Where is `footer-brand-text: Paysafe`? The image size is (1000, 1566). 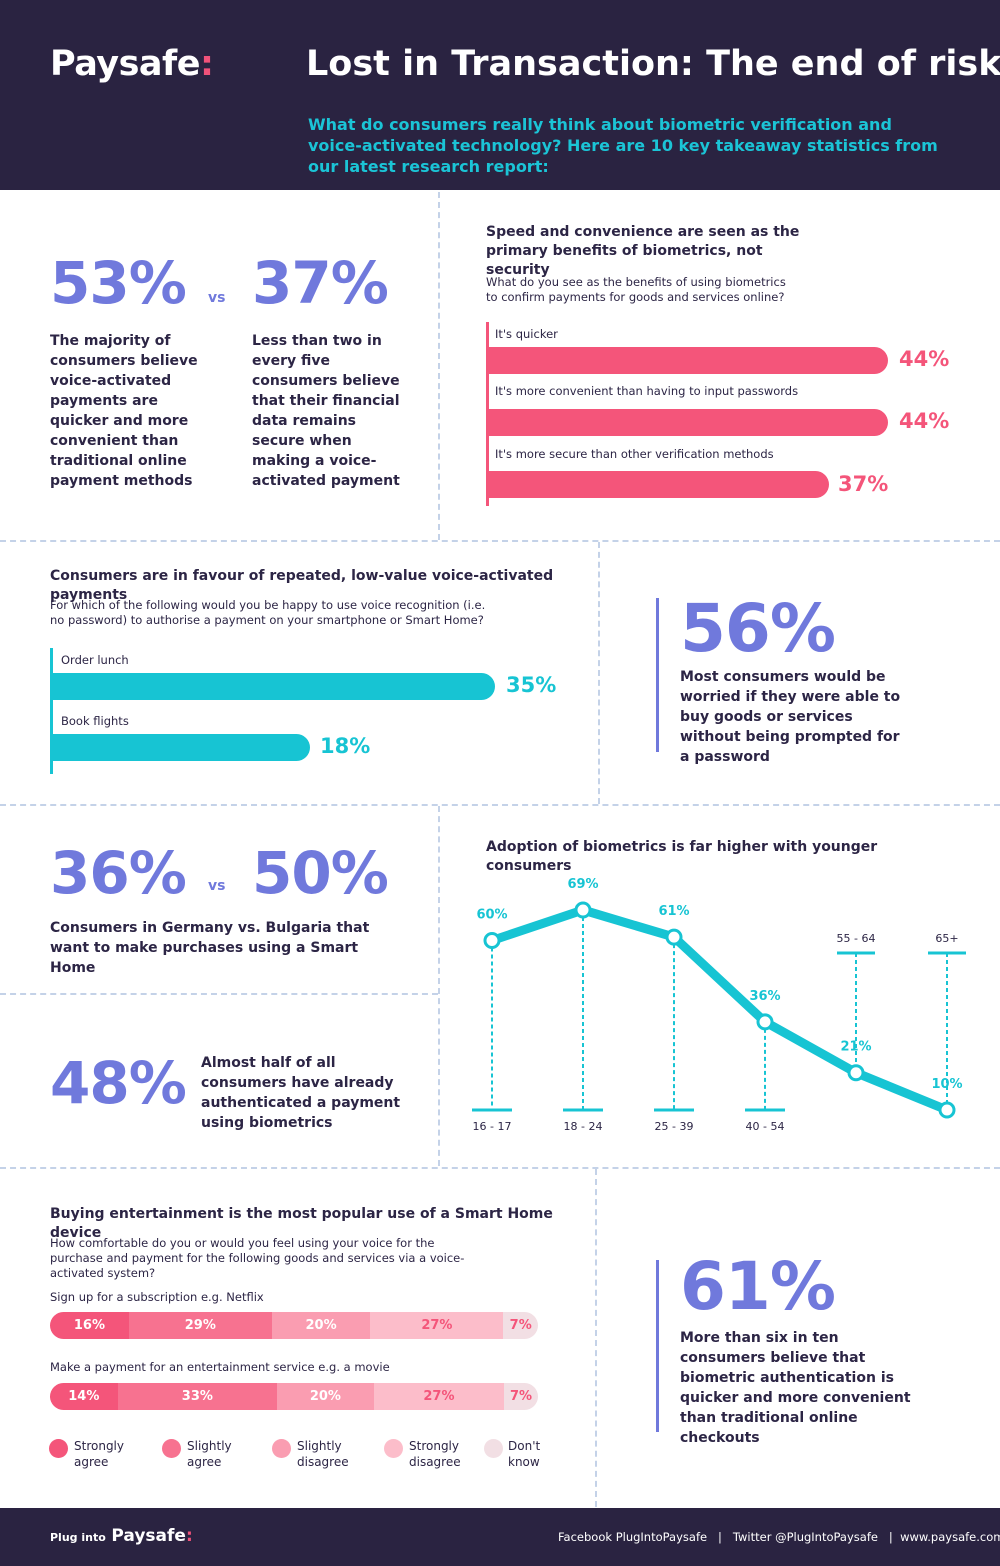 footer-brand-text: Paysafe is located at coordinates (148, 1536).